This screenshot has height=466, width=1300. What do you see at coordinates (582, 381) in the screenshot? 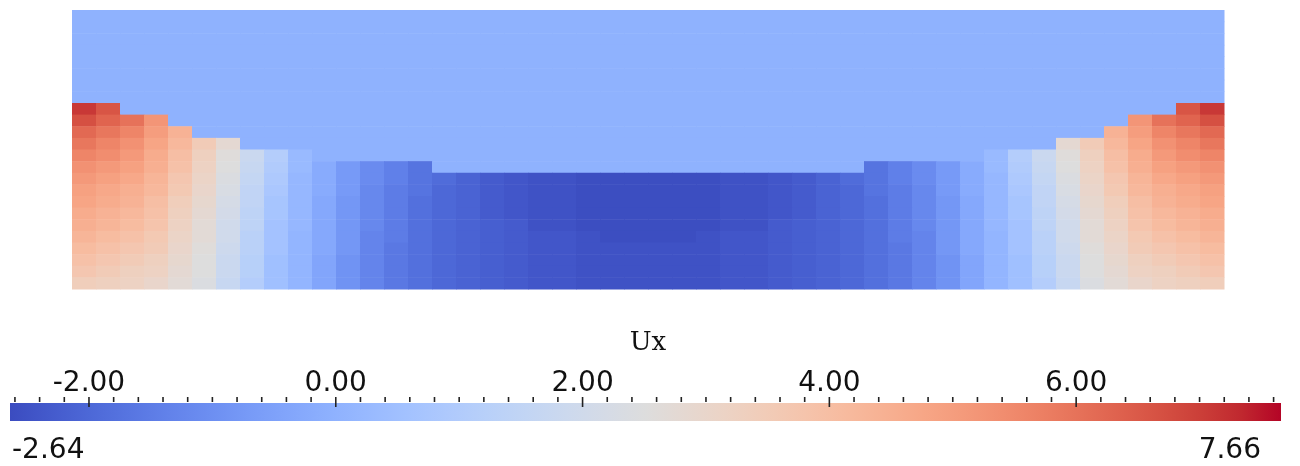
I see `color-bar-label: 2.00` at bounding box center [582, 381].